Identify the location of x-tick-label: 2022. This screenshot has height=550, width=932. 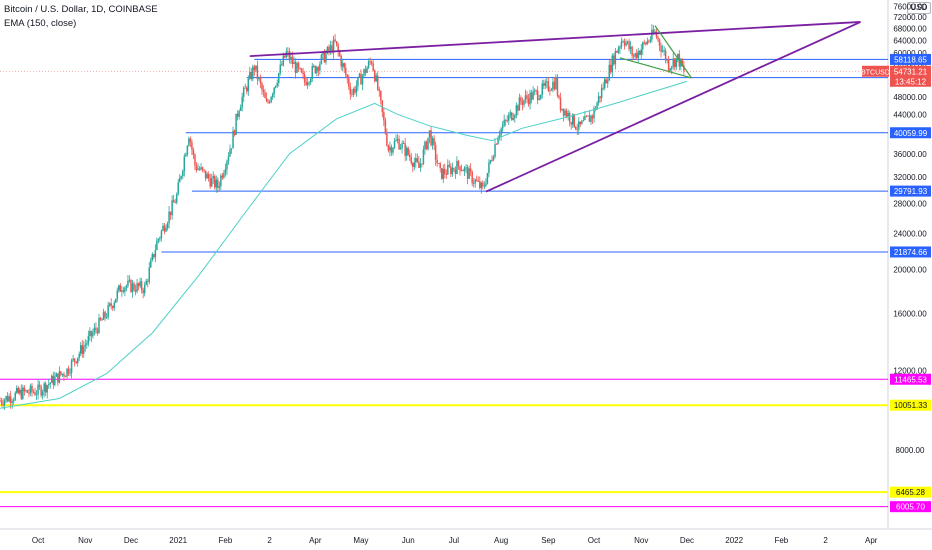
(734, 540).